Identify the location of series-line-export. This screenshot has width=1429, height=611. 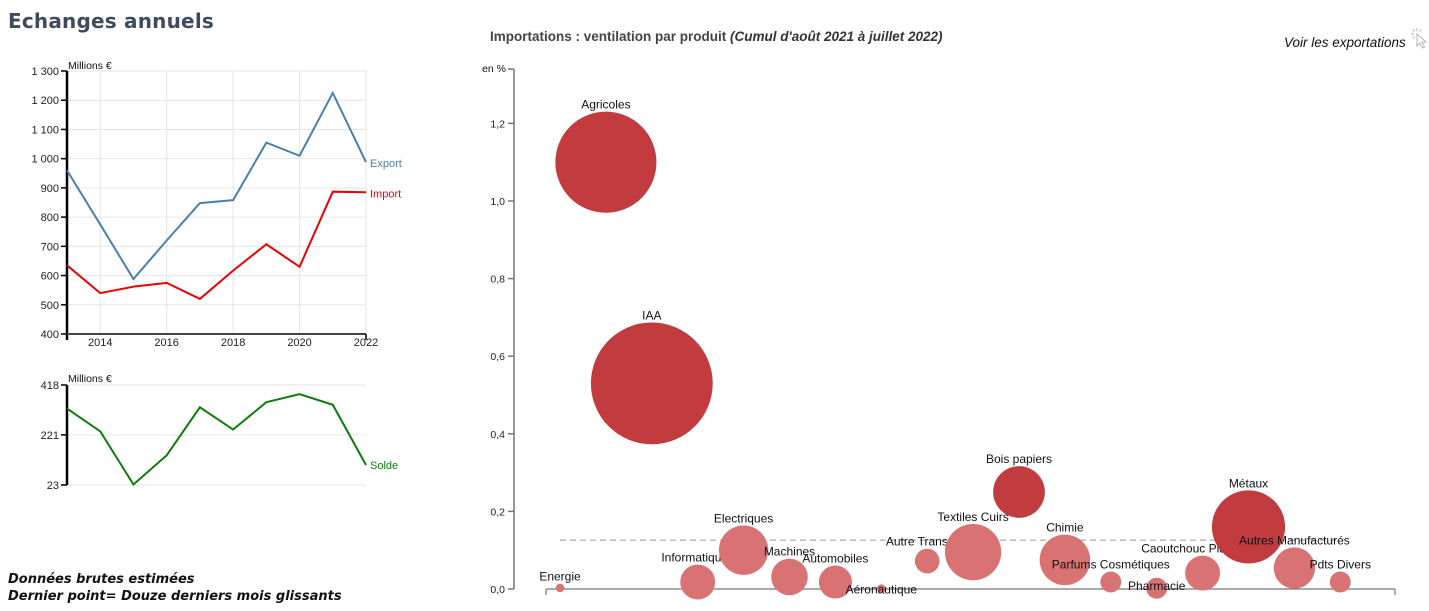
(216, 185).